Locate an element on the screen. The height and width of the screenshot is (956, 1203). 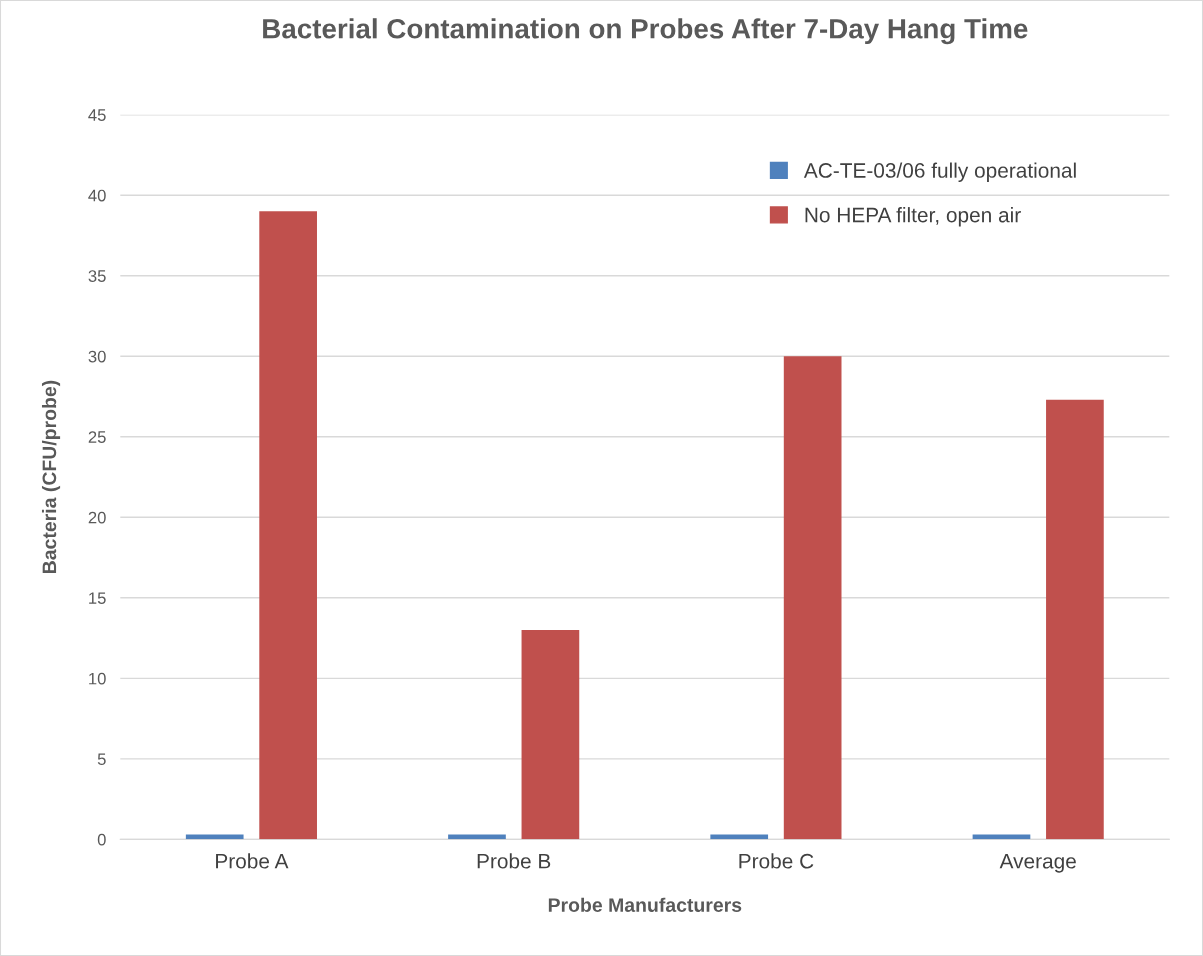
chart-title: Bacterial Contamination on Probes After 7-Day Hang Time is located at coordinates (645, 31).